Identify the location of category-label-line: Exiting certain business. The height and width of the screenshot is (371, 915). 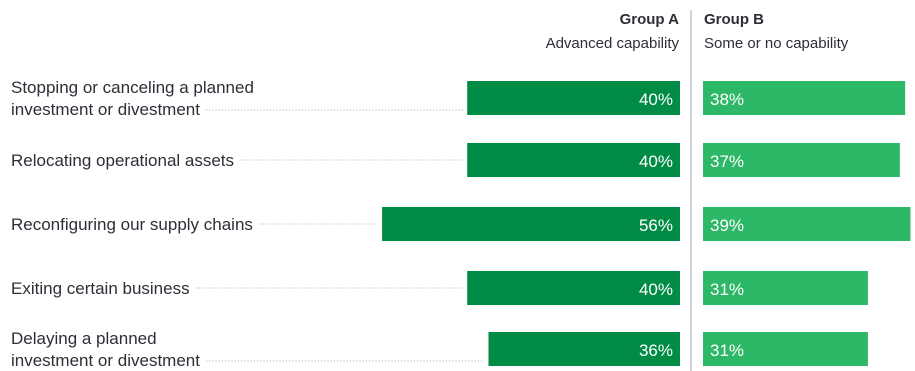
(100, 288).